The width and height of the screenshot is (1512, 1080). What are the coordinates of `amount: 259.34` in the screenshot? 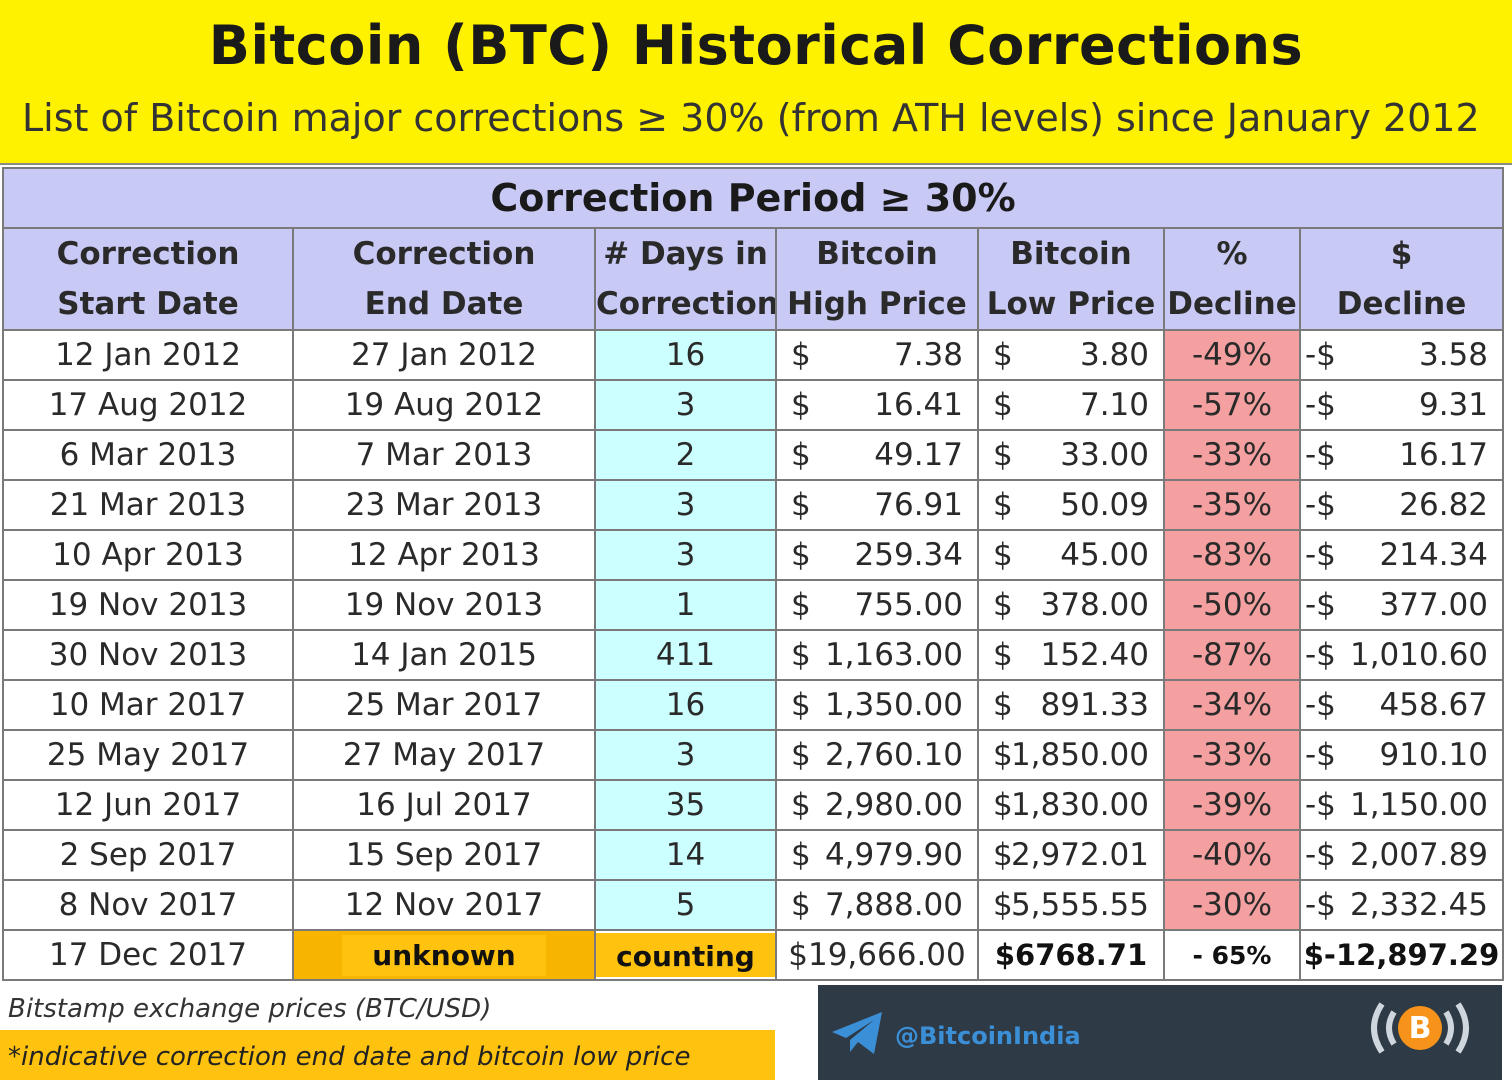 It's located at (908, 555).